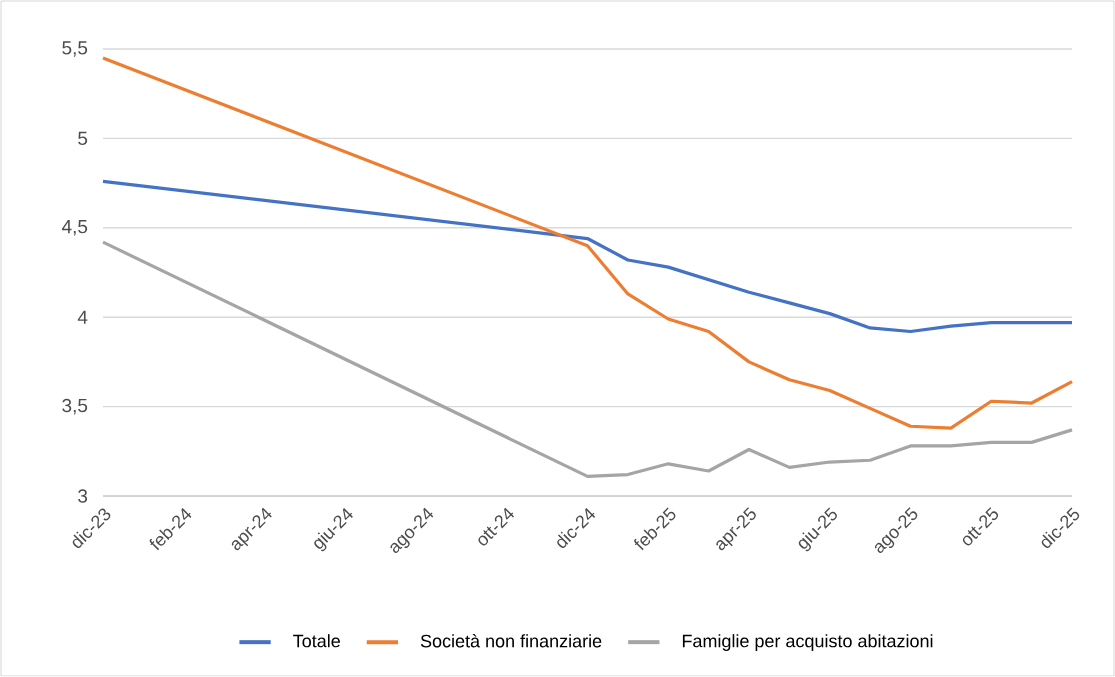 This screenshot has height=677, width=1115. Describe the element at coordinates (83, 496) in the screenshot. I see `y-tick-label: 3` at that location.